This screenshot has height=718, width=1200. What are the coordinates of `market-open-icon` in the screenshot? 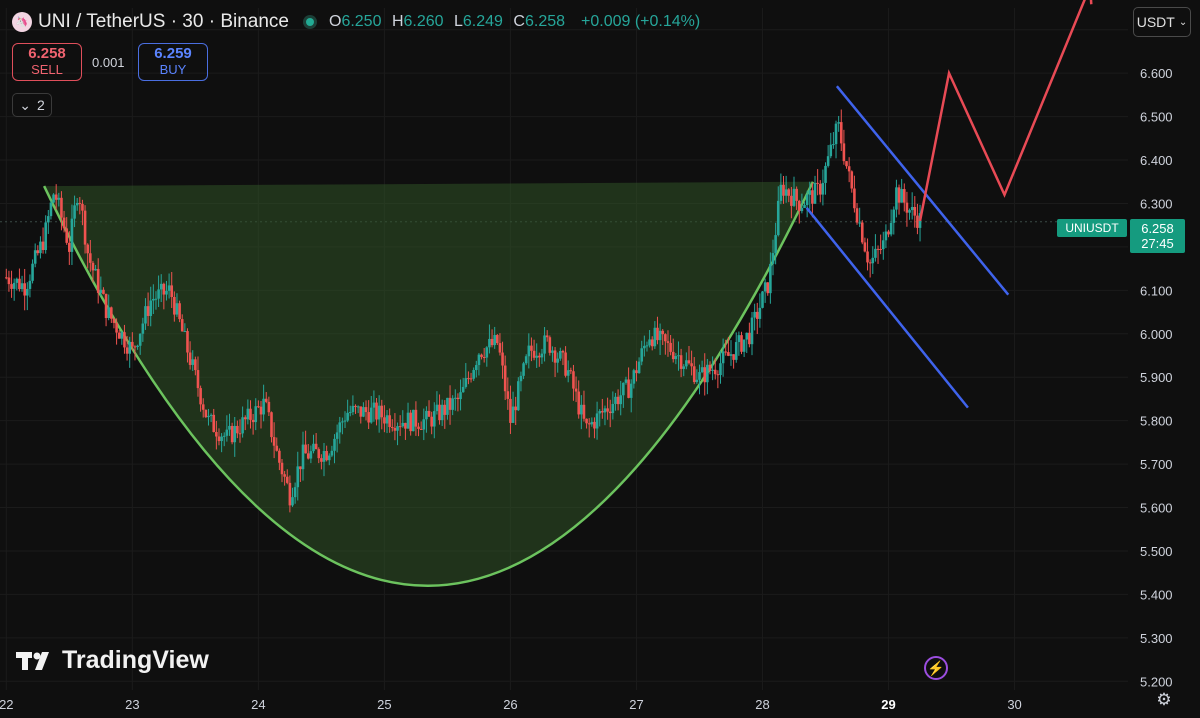 It's located at (309, 22).